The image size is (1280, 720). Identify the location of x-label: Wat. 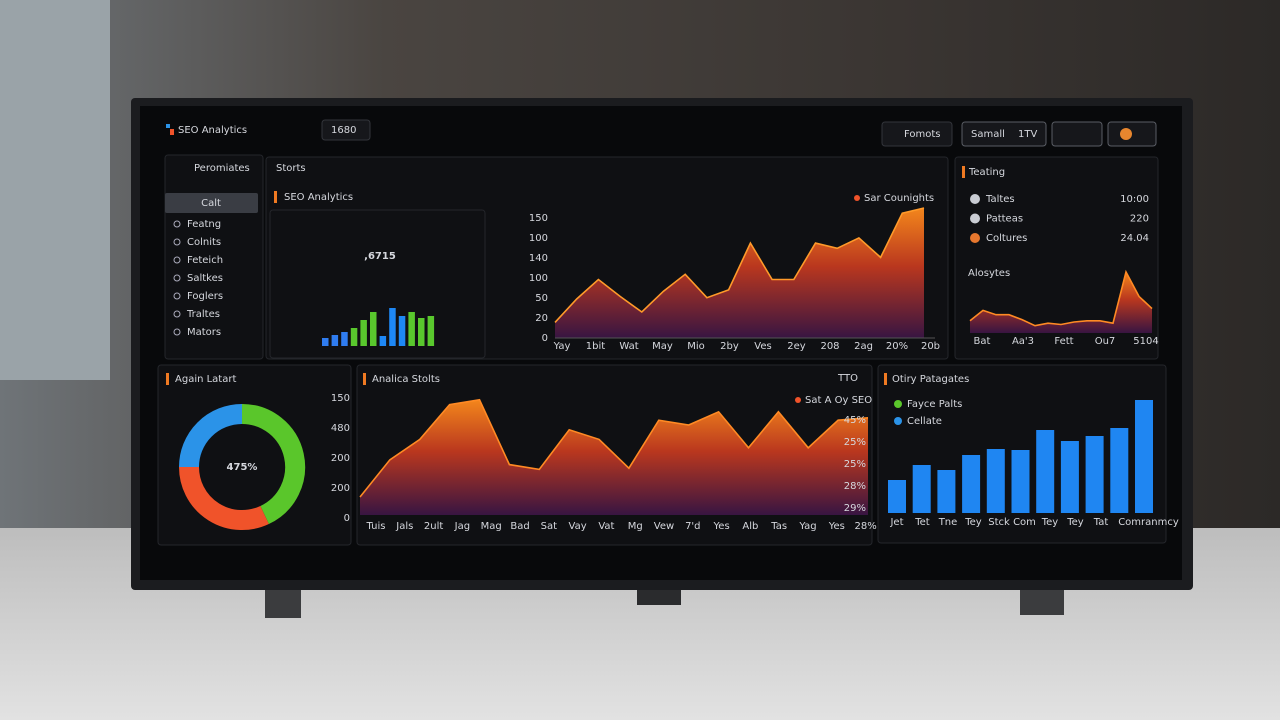
(628, 346).